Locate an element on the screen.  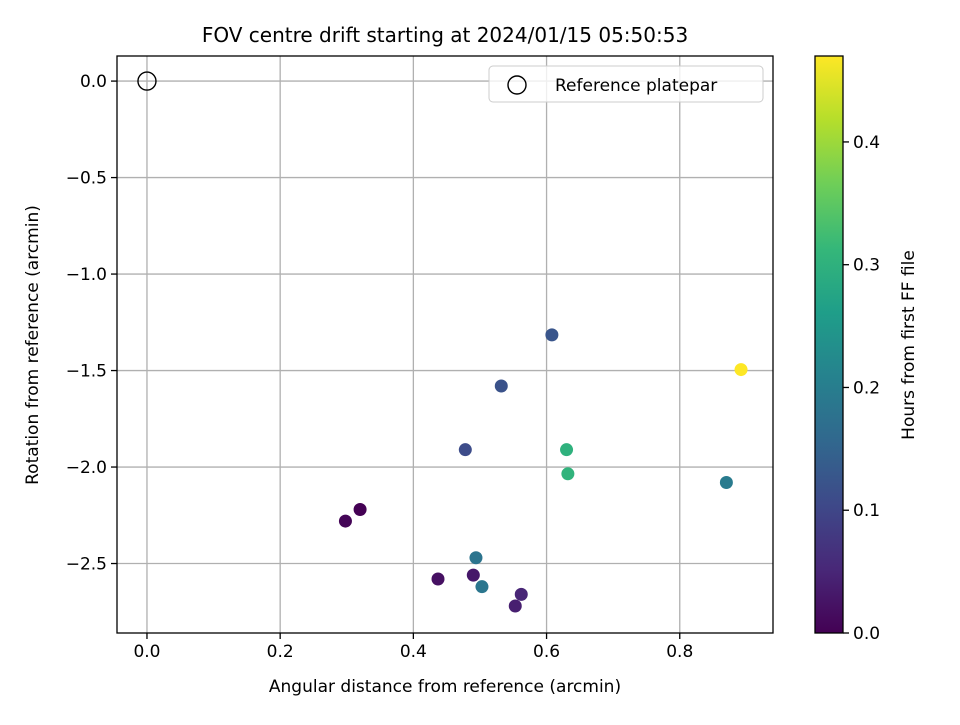
x-axis-label: Angular distance from reference (arcmin) is located at coordinates (445, 687).